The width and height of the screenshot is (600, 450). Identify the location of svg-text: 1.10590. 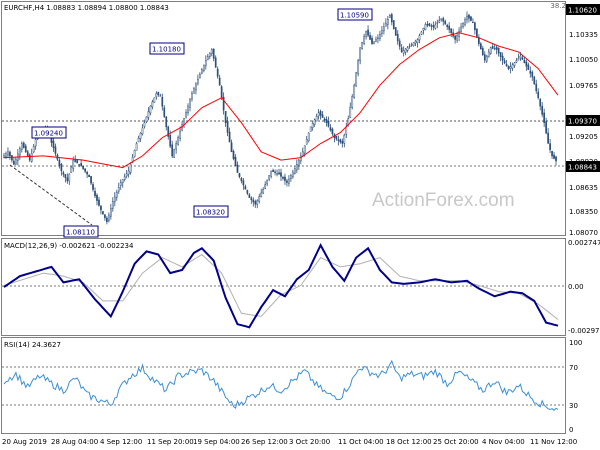
(354, 16).